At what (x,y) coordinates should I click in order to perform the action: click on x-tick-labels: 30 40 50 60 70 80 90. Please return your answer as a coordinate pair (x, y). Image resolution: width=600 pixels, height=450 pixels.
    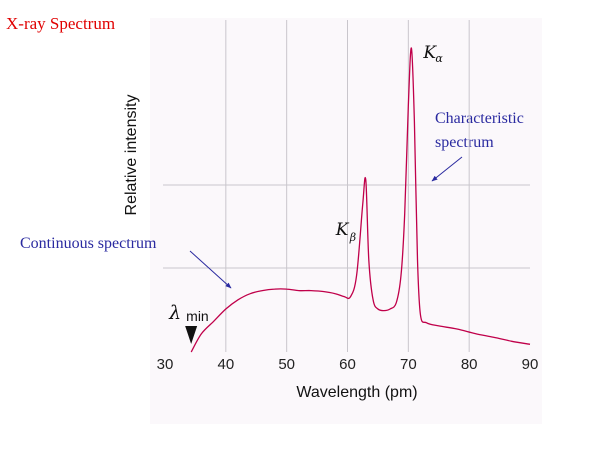
    Looking at the image, I should click on (348, 364).